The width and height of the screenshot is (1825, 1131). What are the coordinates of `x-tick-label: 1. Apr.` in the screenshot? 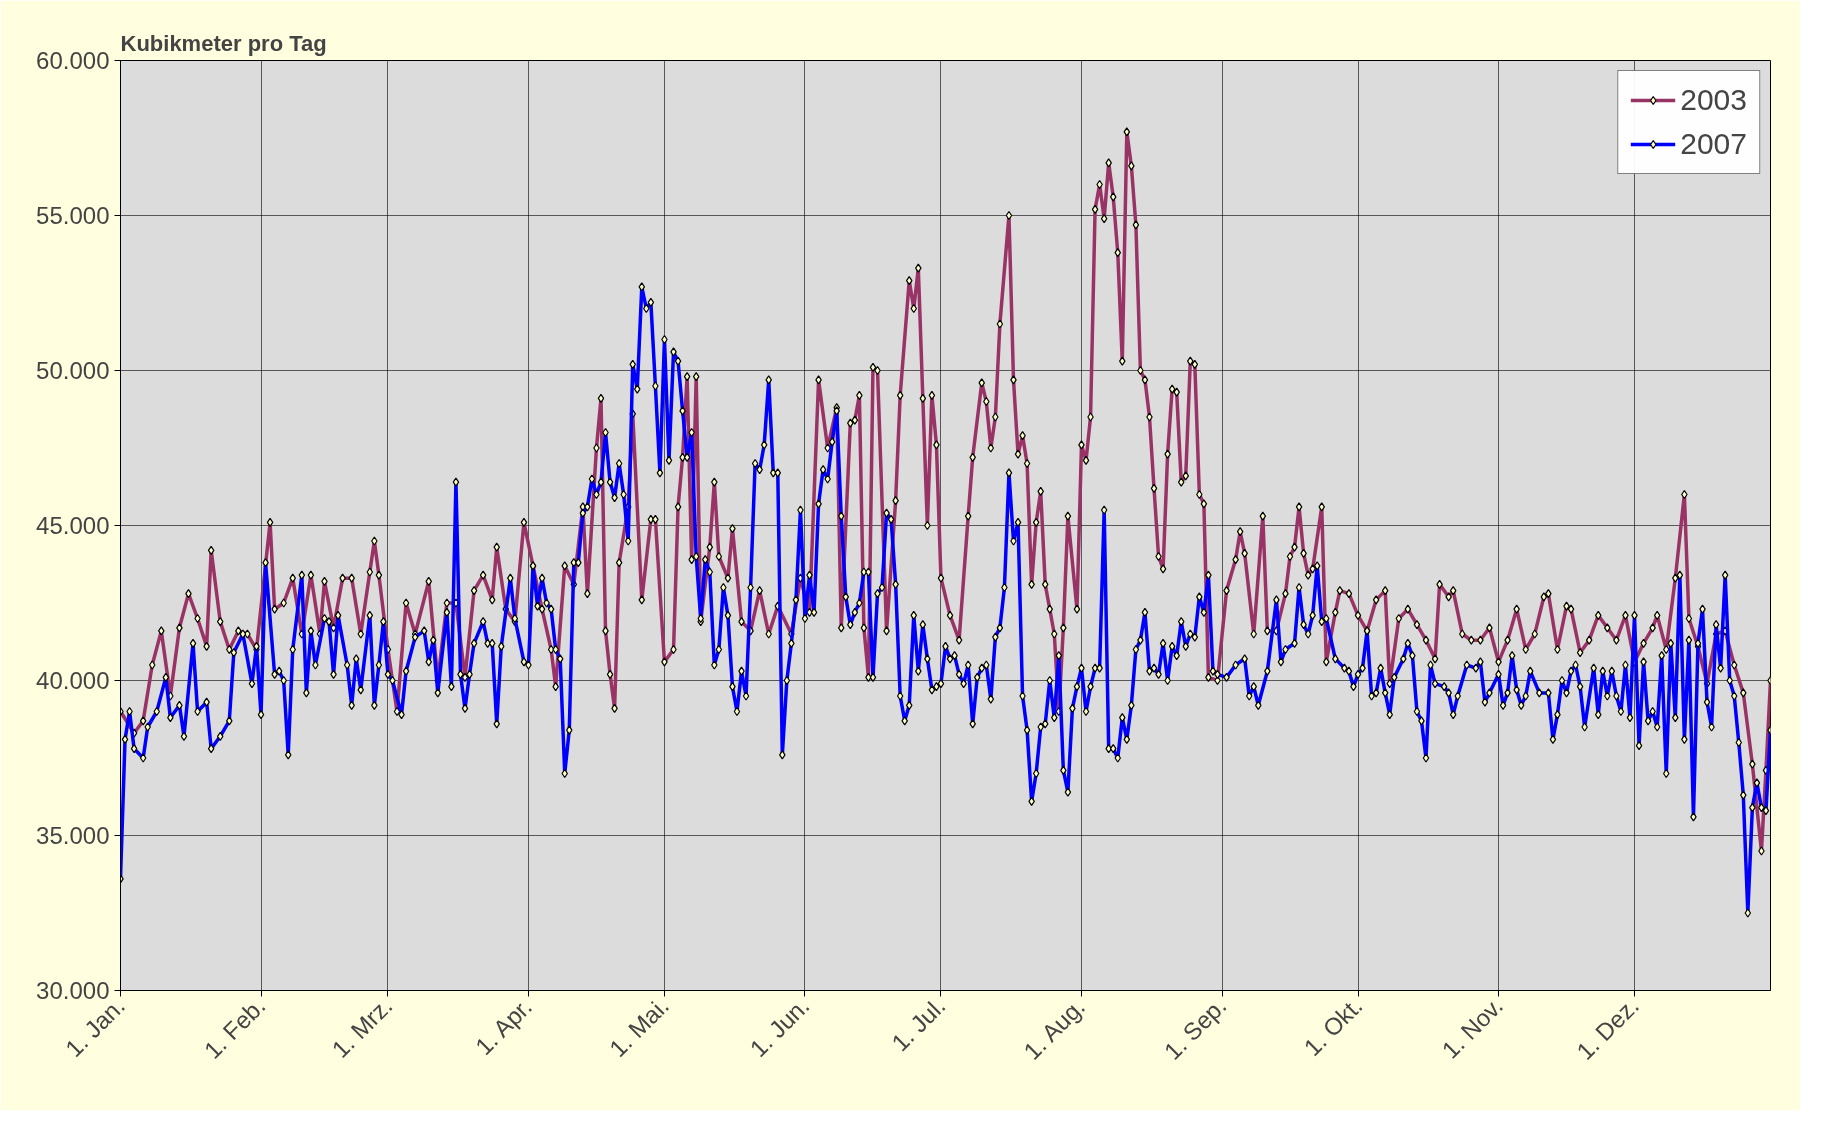 It's located at (503, 1026).